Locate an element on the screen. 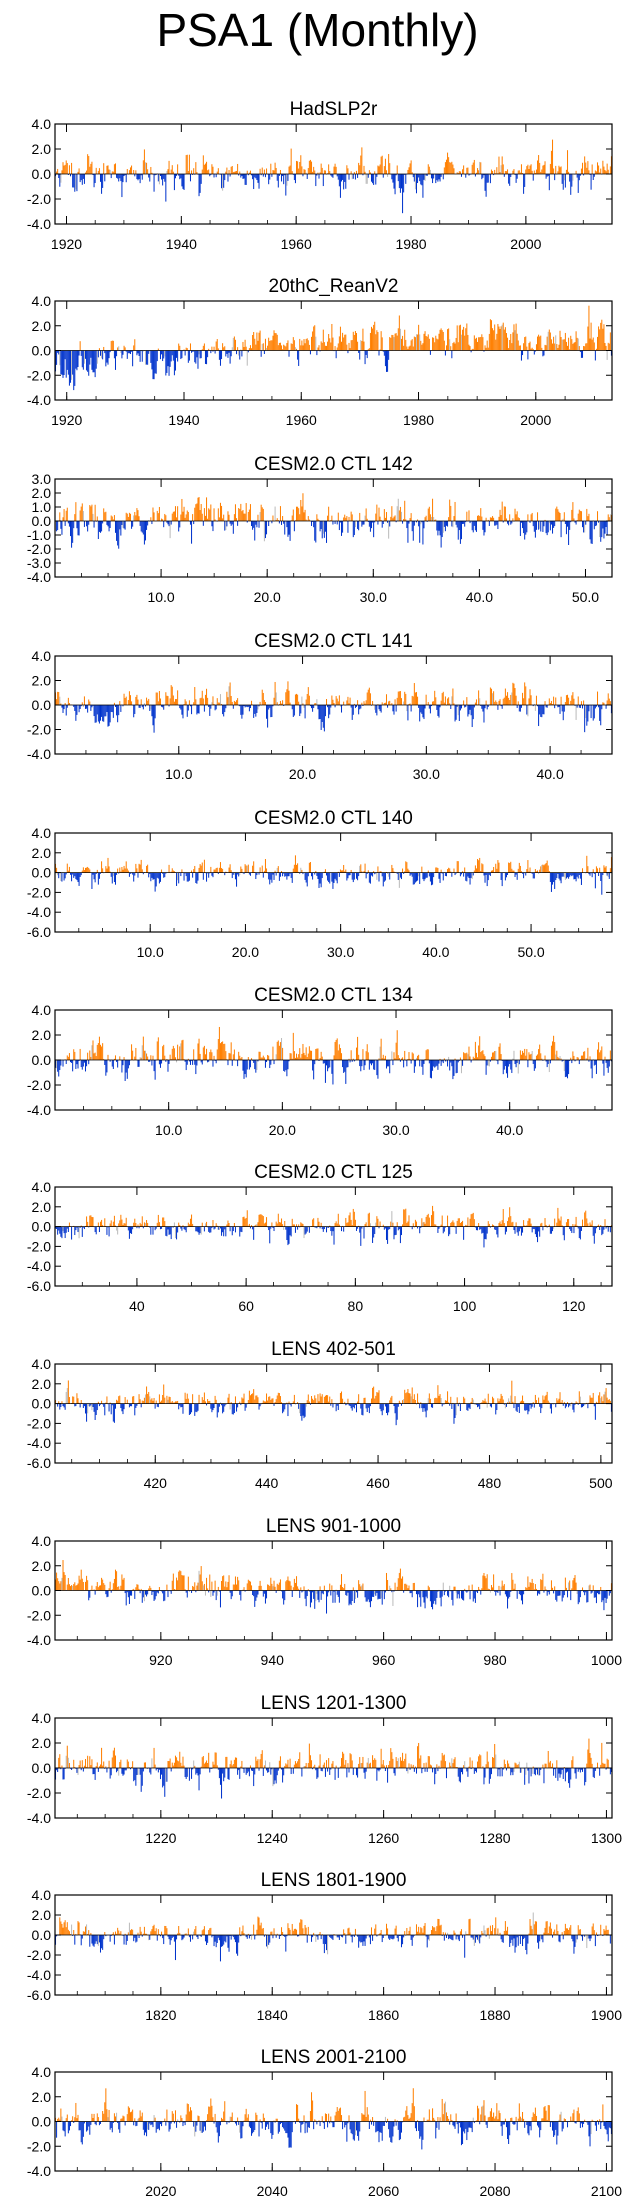  y-tick-label: 4.0 is located at coordinates (42, 656).